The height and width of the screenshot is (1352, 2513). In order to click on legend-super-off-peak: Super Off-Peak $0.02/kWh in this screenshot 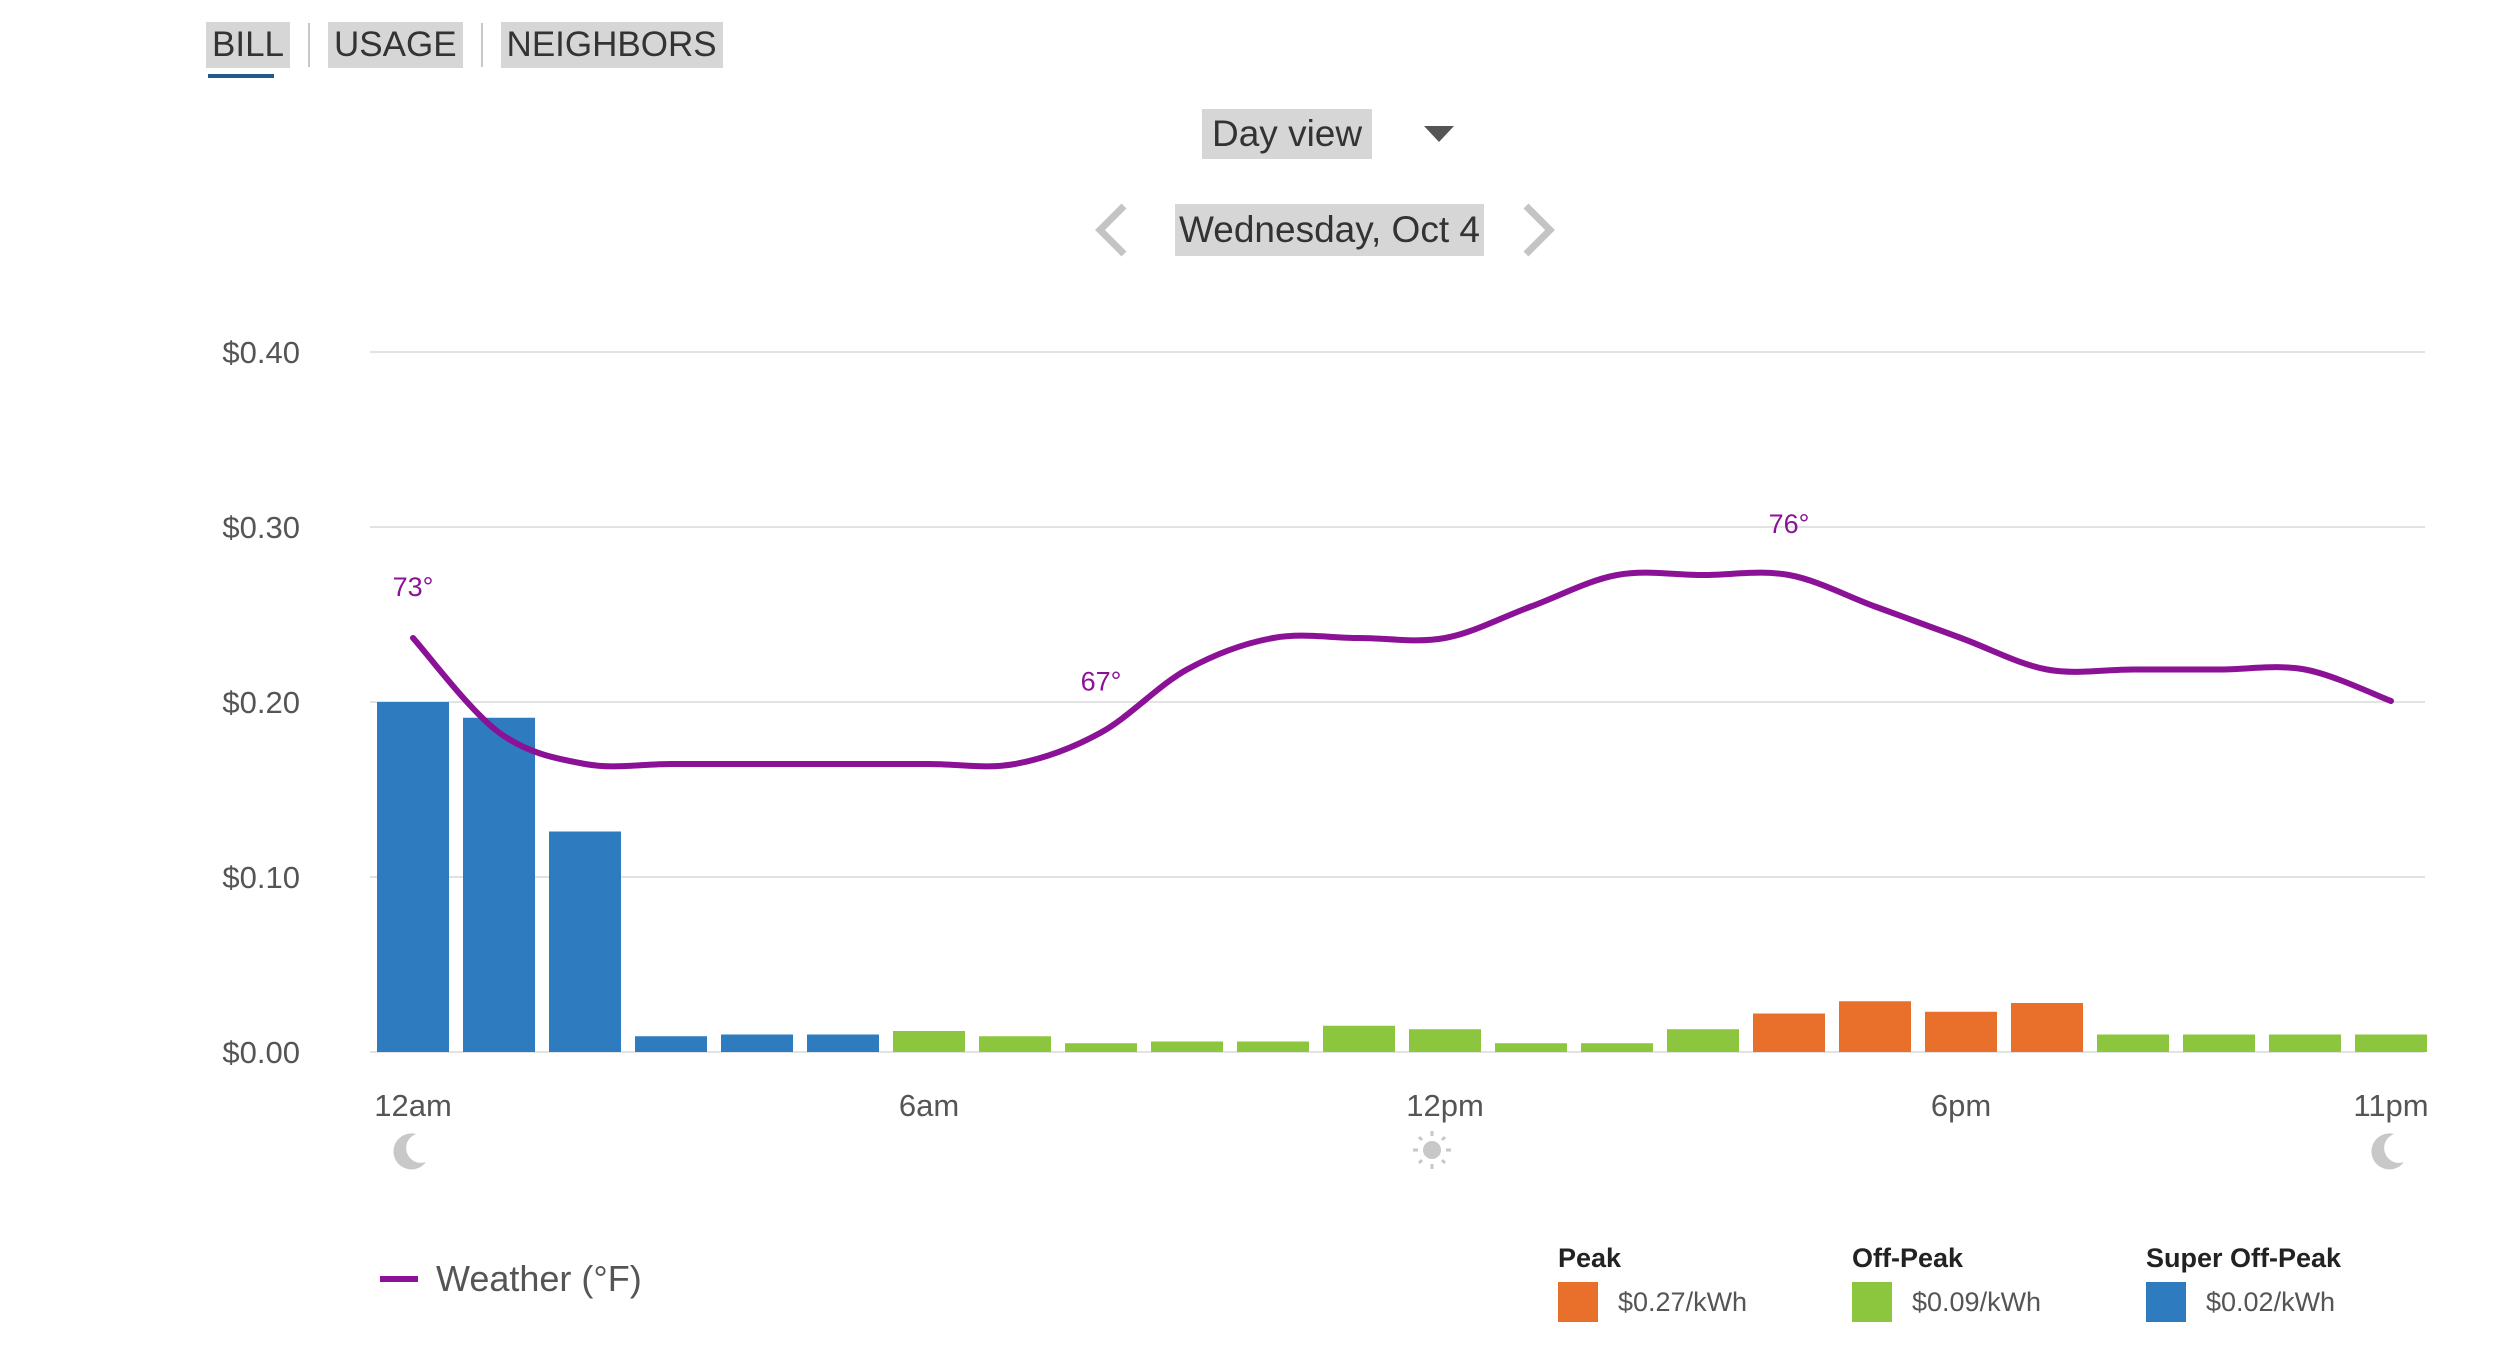, I will do `click(2243, 1282)`.